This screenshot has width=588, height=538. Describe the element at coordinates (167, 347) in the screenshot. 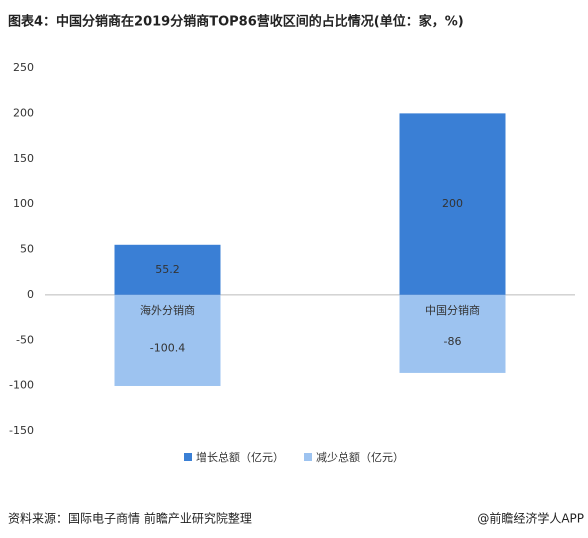

I see `data-label: -100.4` at that location.